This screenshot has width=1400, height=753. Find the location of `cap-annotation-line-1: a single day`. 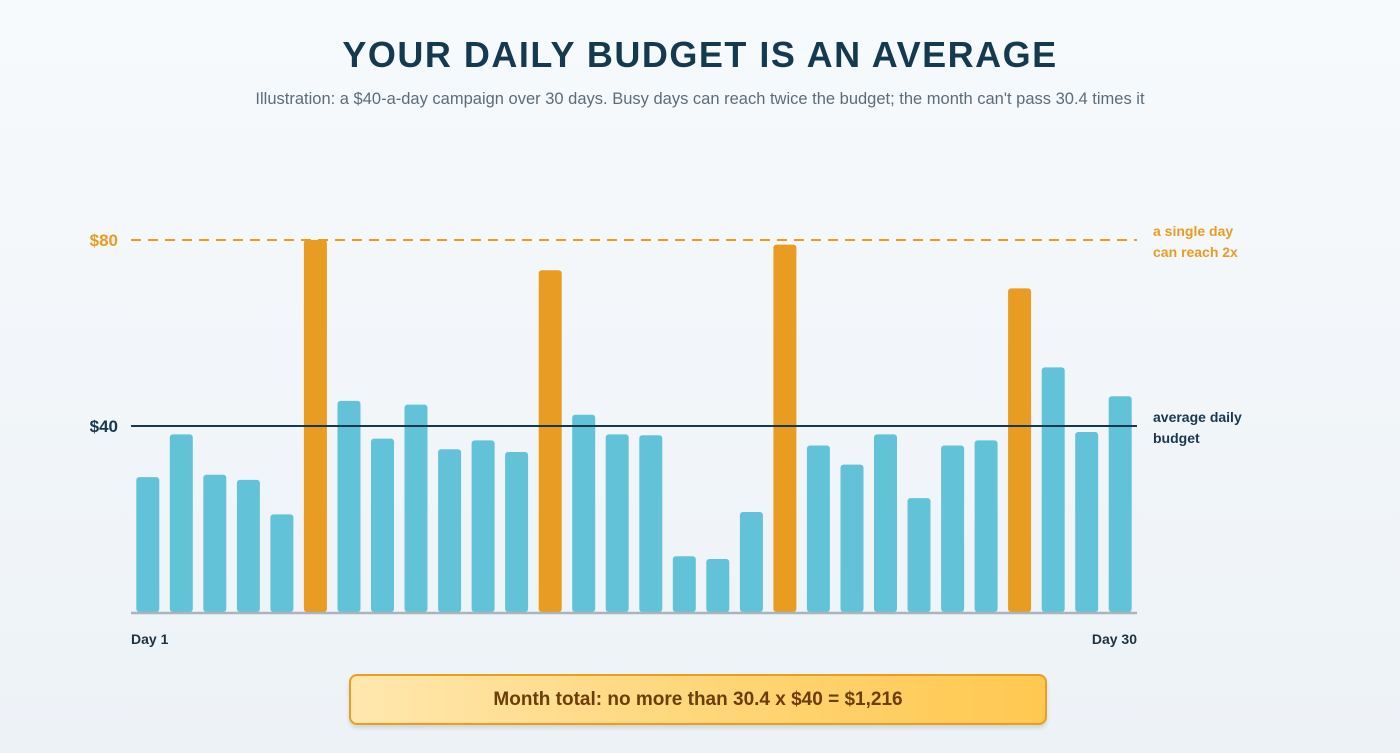

cap-annotation-line-1: a single day is located at coordinates (1193, 231).